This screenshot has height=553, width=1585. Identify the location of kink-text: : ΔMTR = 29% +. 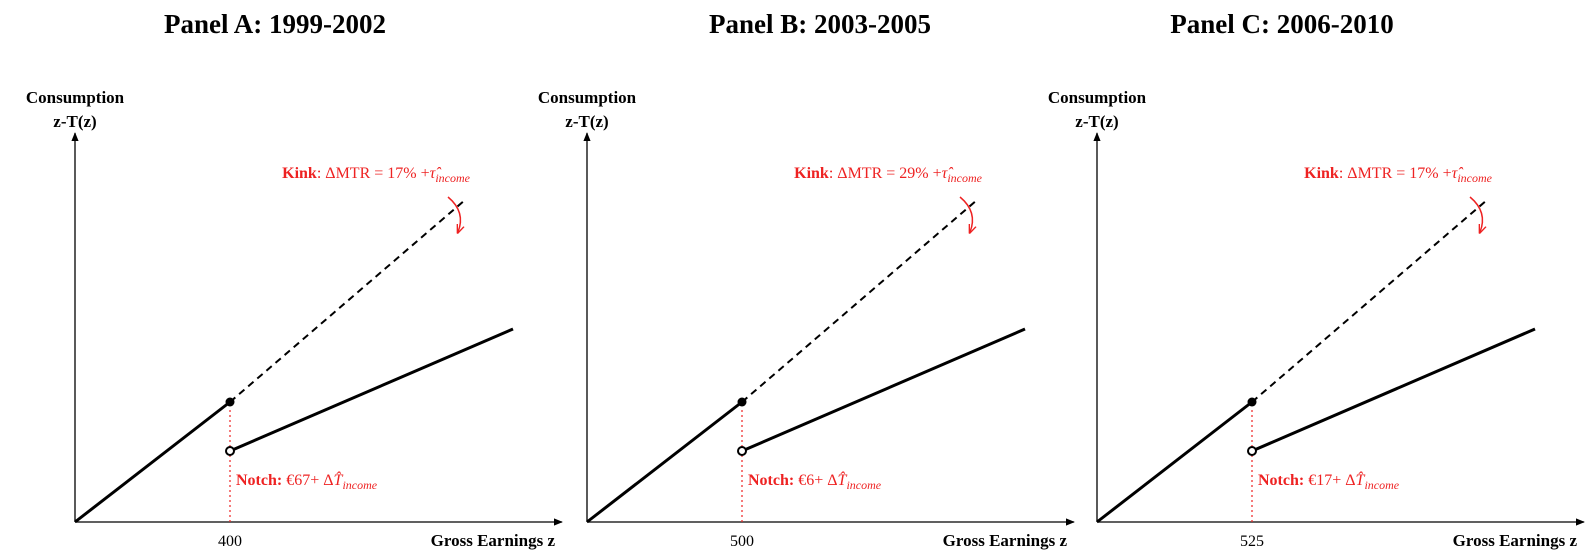
(885, 173).